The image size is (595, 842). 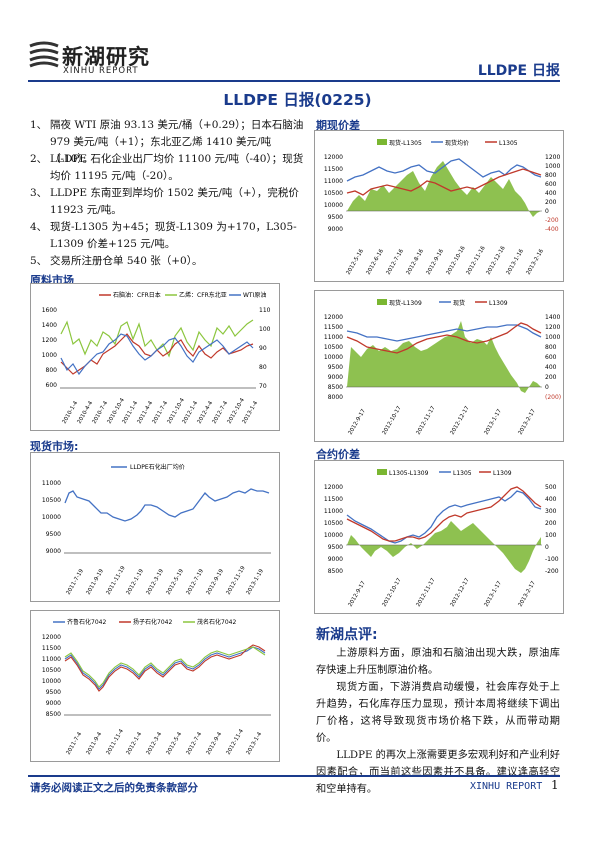 I want to click on y2-tick: -100, so click(x=552, y=559).